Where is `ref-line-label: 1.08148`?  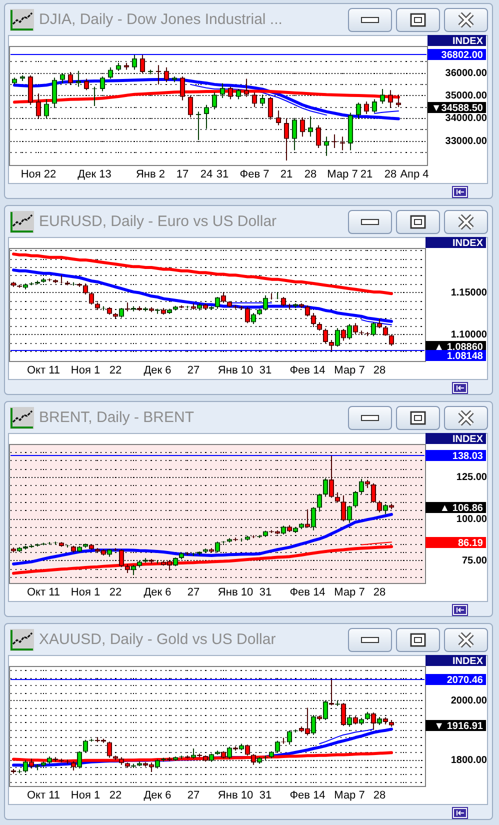 ref-line-label: 1.08148 is located at coordinates (465, 356).